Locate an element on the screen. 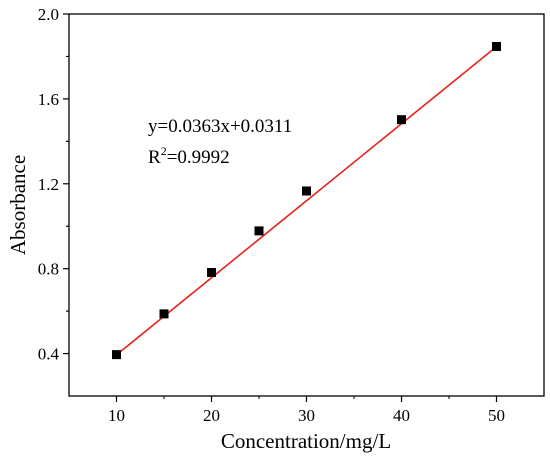 This screenshot has height=460, width=550. y-axis-ticks: 0.4 0.8 1.2 1.6 2.0 is located at coordinates (53, 184).